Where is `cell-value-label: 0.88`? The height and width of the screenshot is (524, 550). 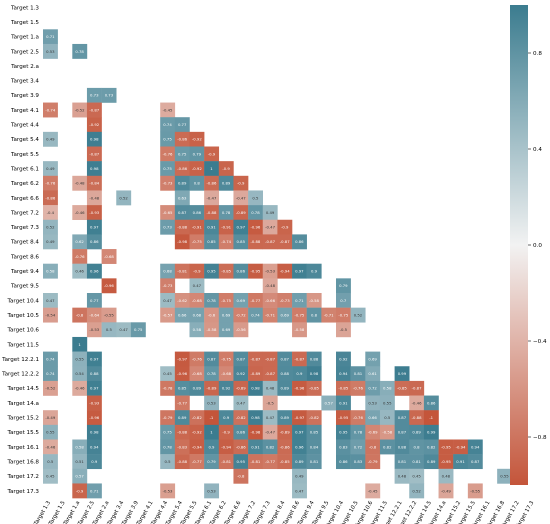
cell-value-label: 0.88 is located at coordinates (314, 358).